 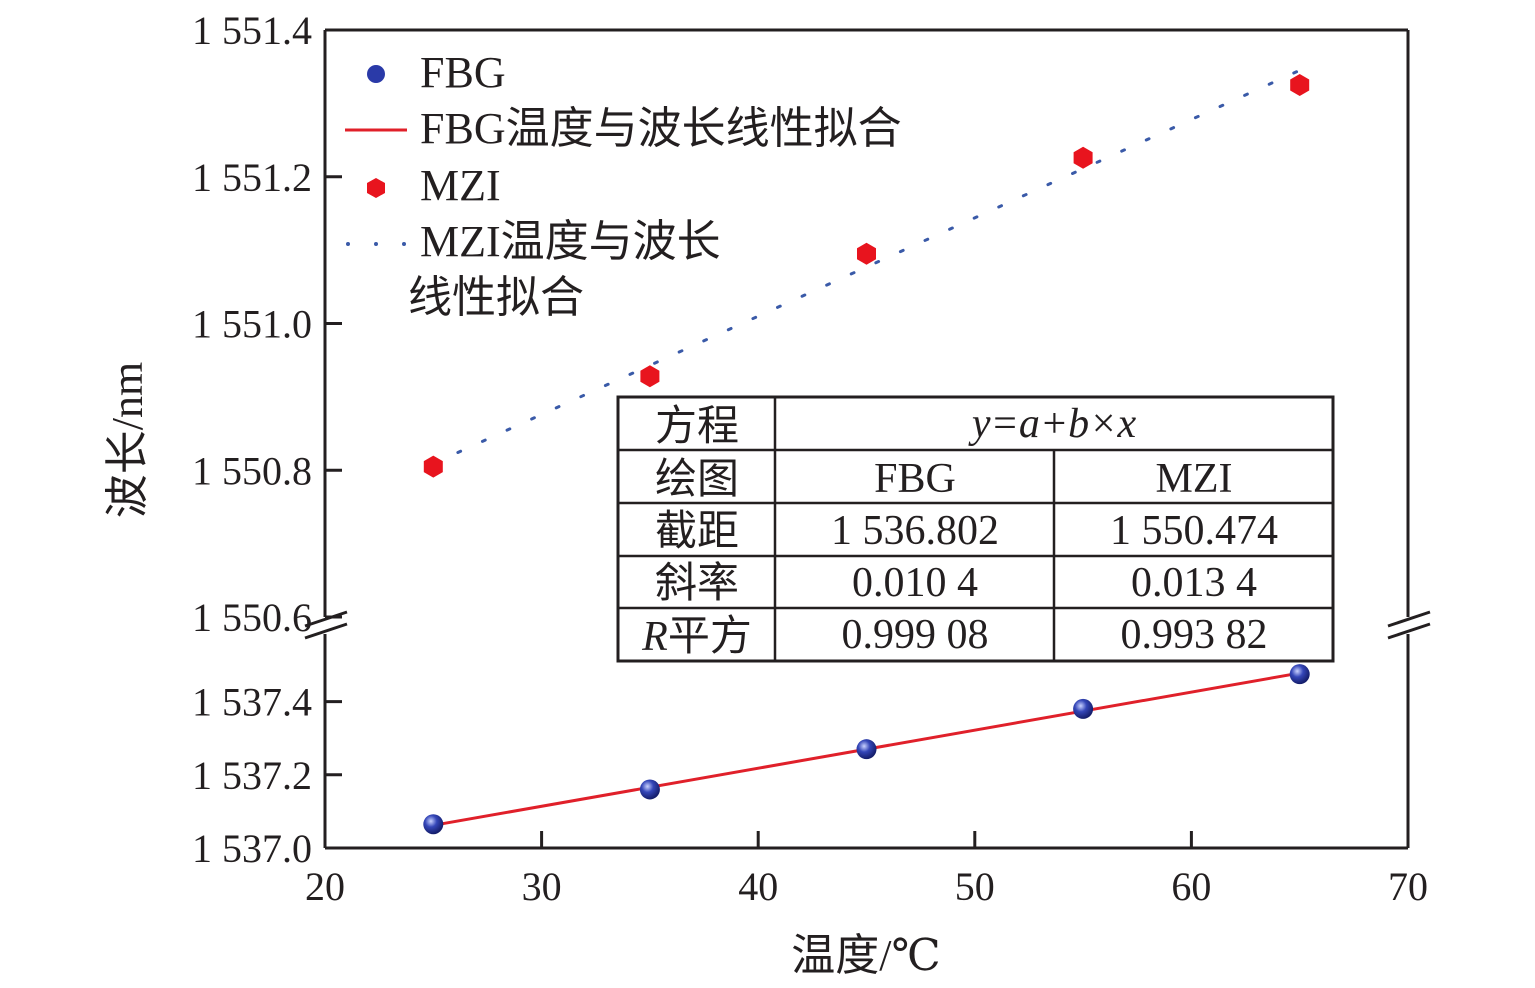 What do you see at coordinates (1194, 583) in the screenshot?
I see `table-slope-mzi: 0.013 4` at bounding box center [1194, 583].